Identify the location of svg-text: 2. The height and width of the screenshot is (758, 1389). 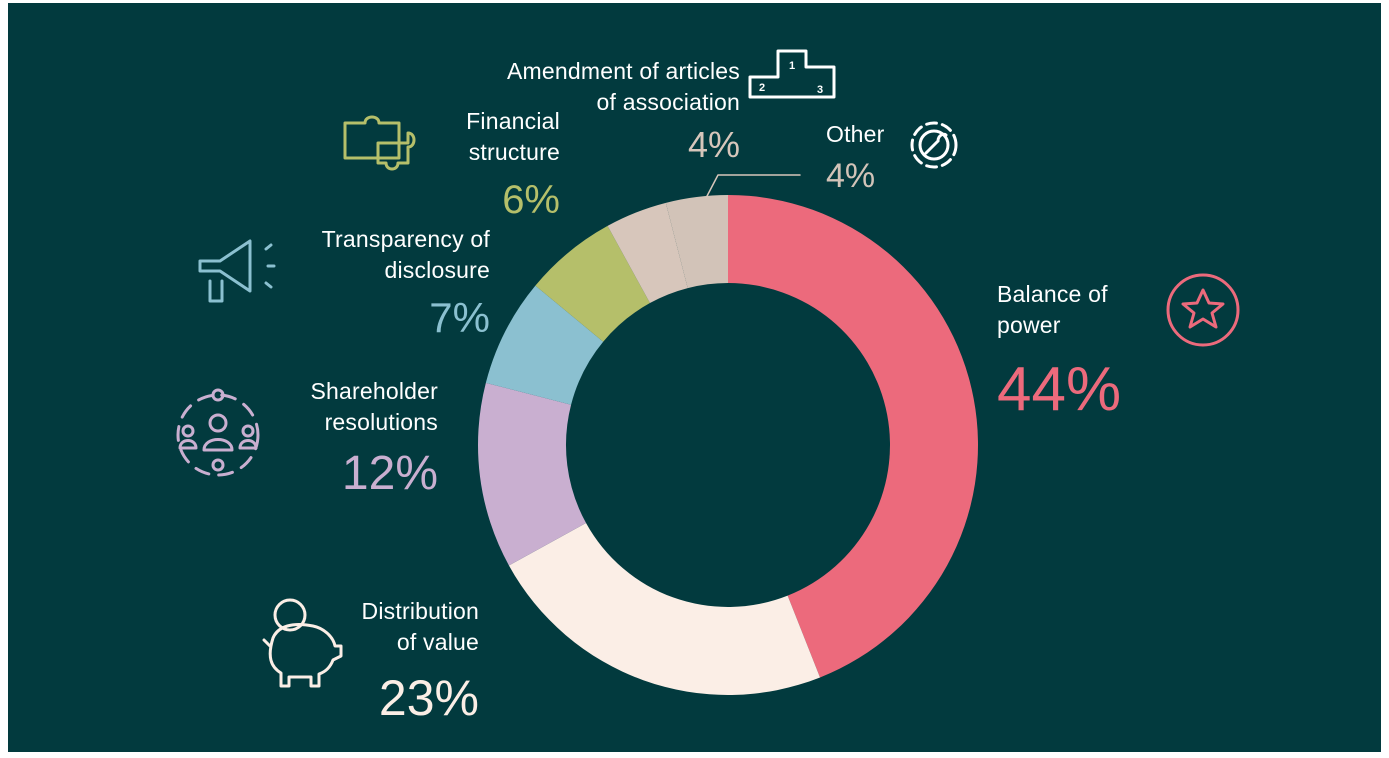
(762, 88).